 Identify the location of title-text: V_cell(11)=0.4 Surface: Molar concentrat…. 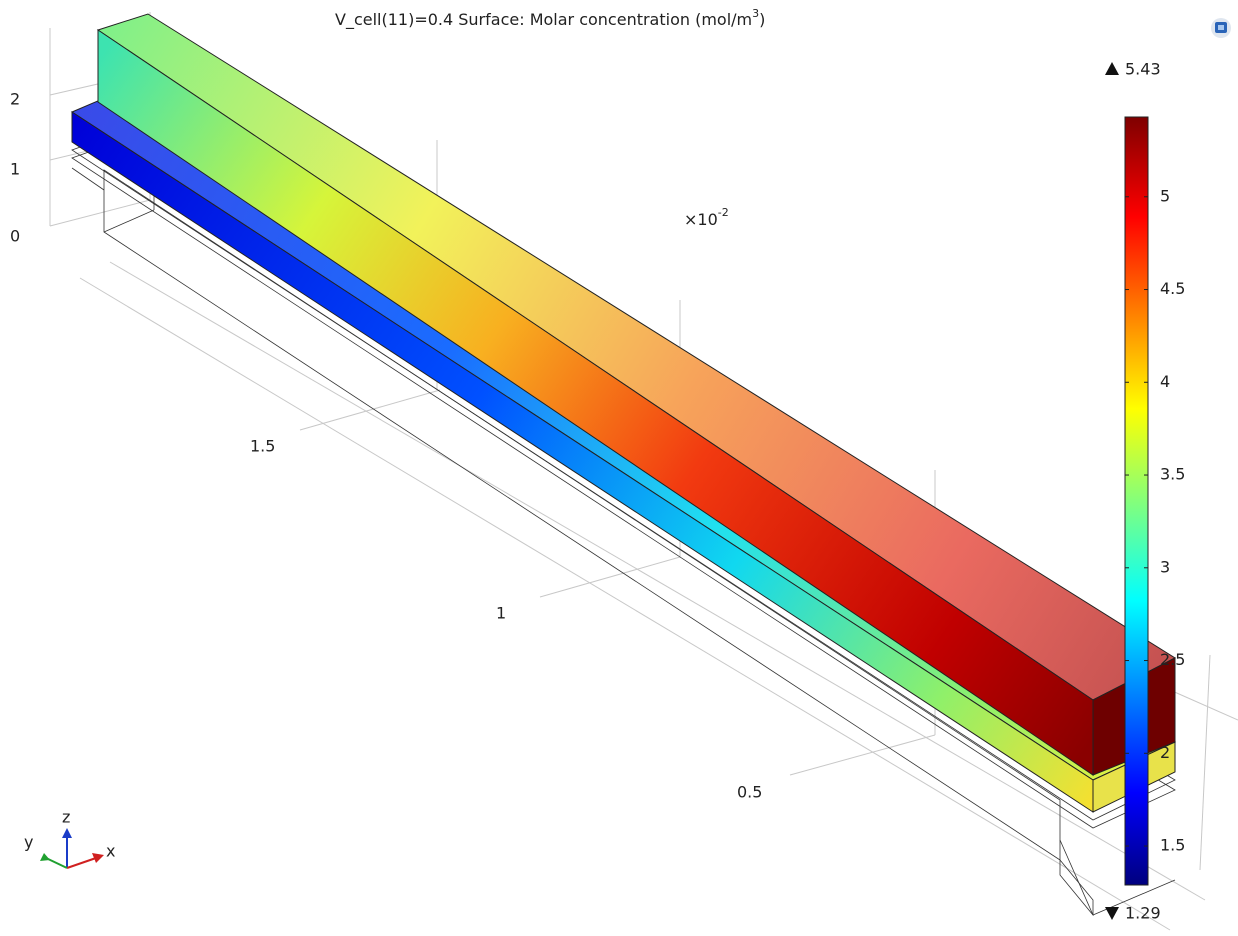
(543, 20).